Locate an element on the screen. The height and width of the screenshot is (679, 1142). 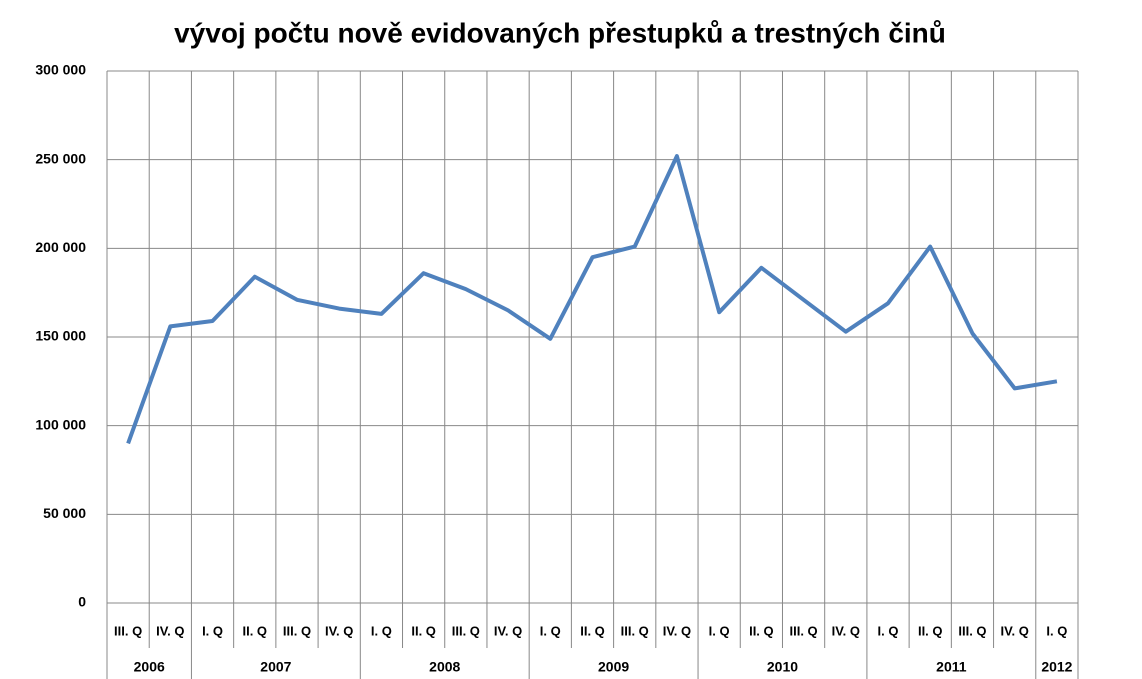
y-tick-label: 100 000 is located at coordinates (60, 424).